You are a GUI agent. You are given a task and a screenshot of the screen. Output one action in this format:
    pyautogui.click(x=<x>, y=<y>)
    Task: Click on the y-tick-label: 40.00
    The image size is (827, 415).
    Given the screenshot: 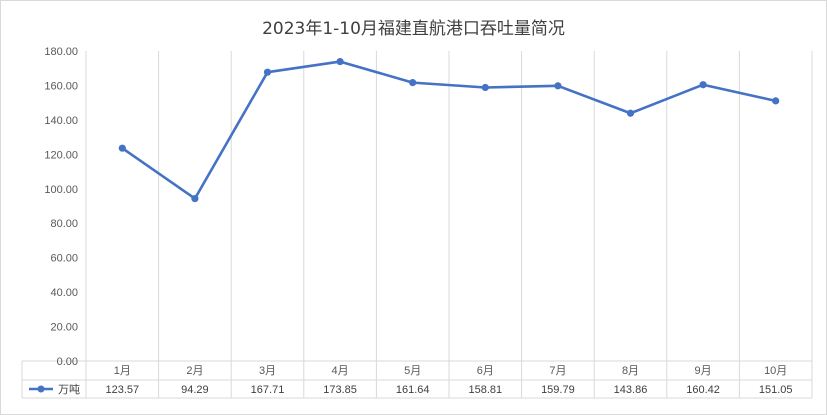 What is the action you would take?
    pyautogui.click(x=64, y=293)
    